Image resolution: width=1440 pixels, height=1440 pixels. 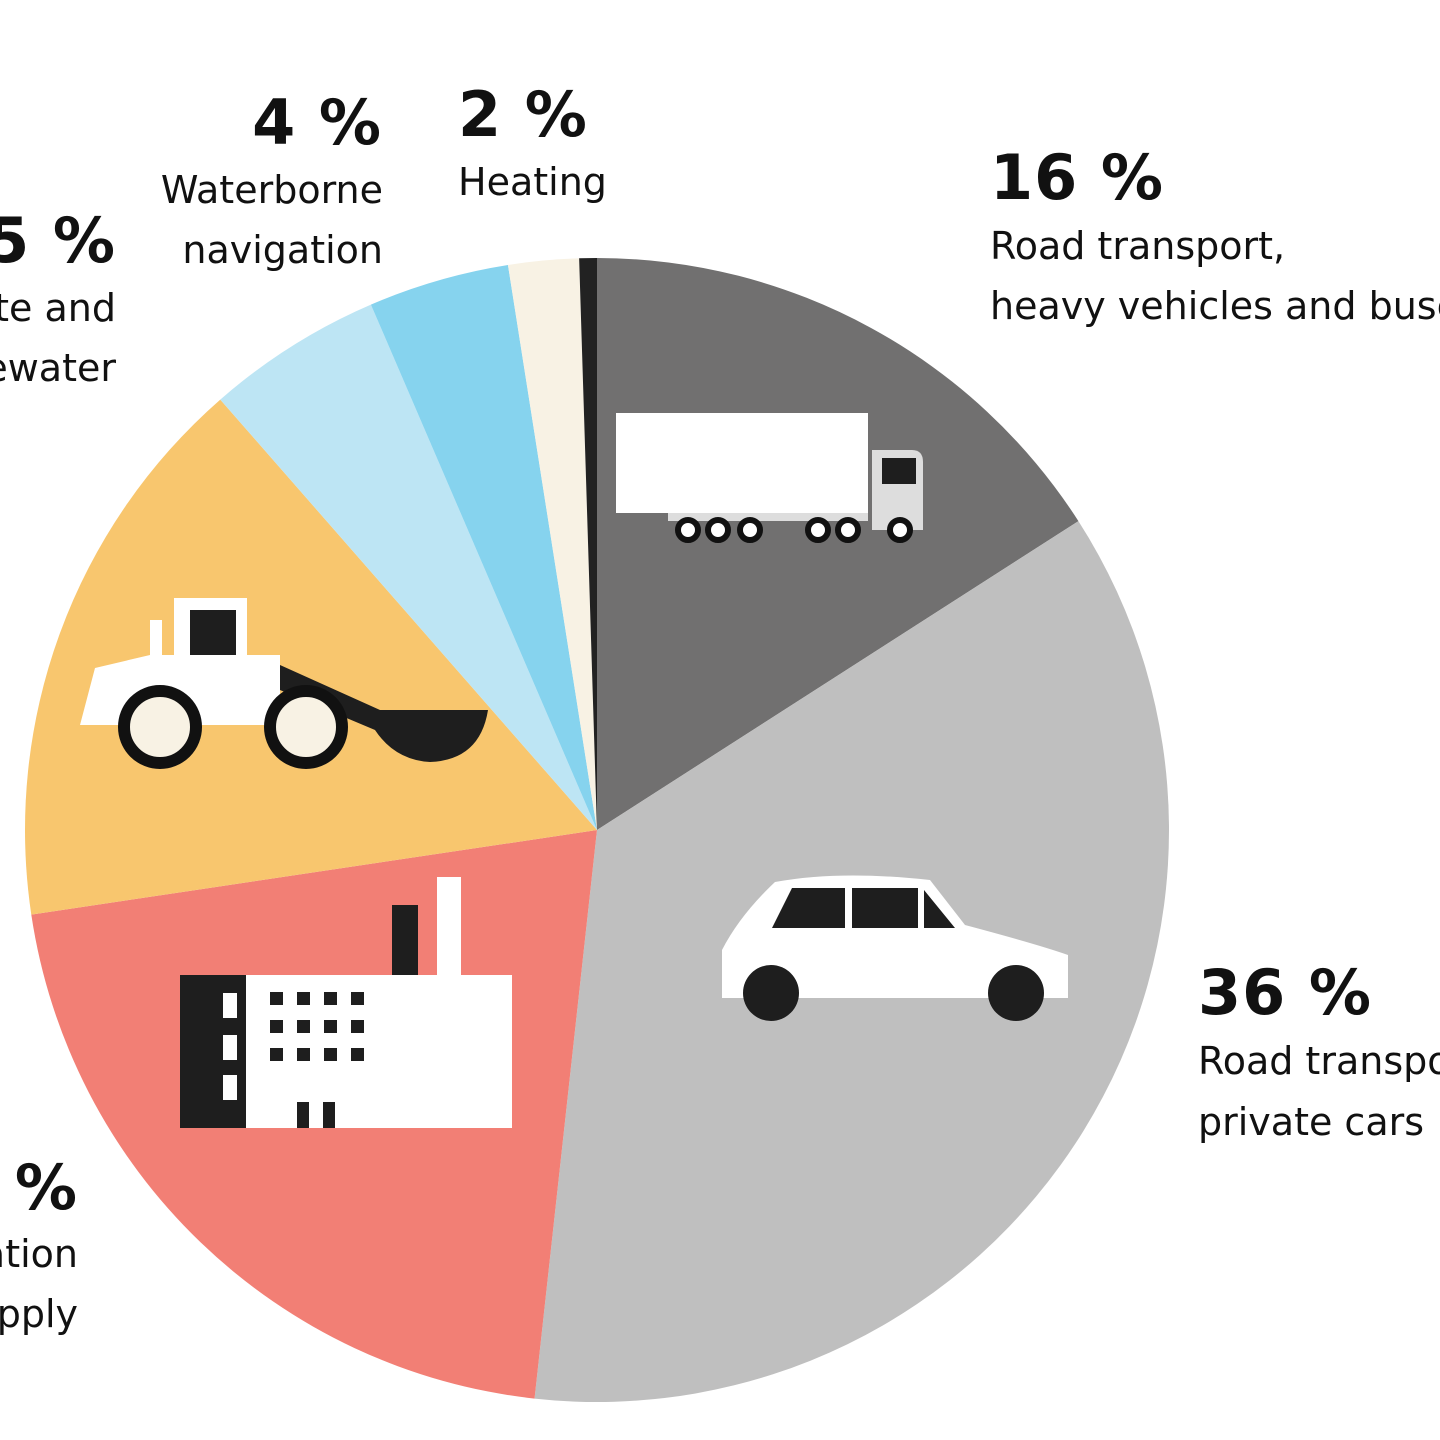 I want to click on heavy-pct: 16 %, so click(x=1077, y=177).